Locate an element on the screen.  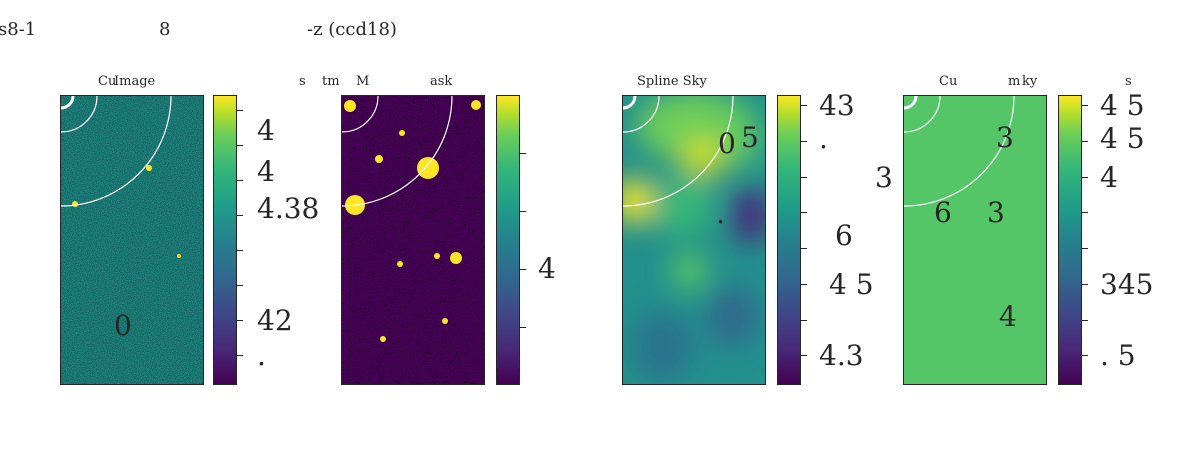
panel-4-title-d: s is located at coordinates (1128, 81).